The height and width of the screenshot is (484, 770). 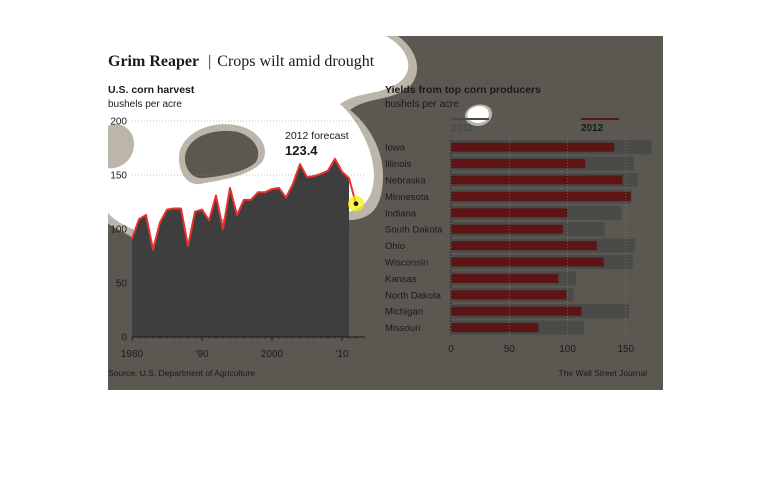 I want to click on bar-category-label: Wisconsin, so click(x=406, y=263).